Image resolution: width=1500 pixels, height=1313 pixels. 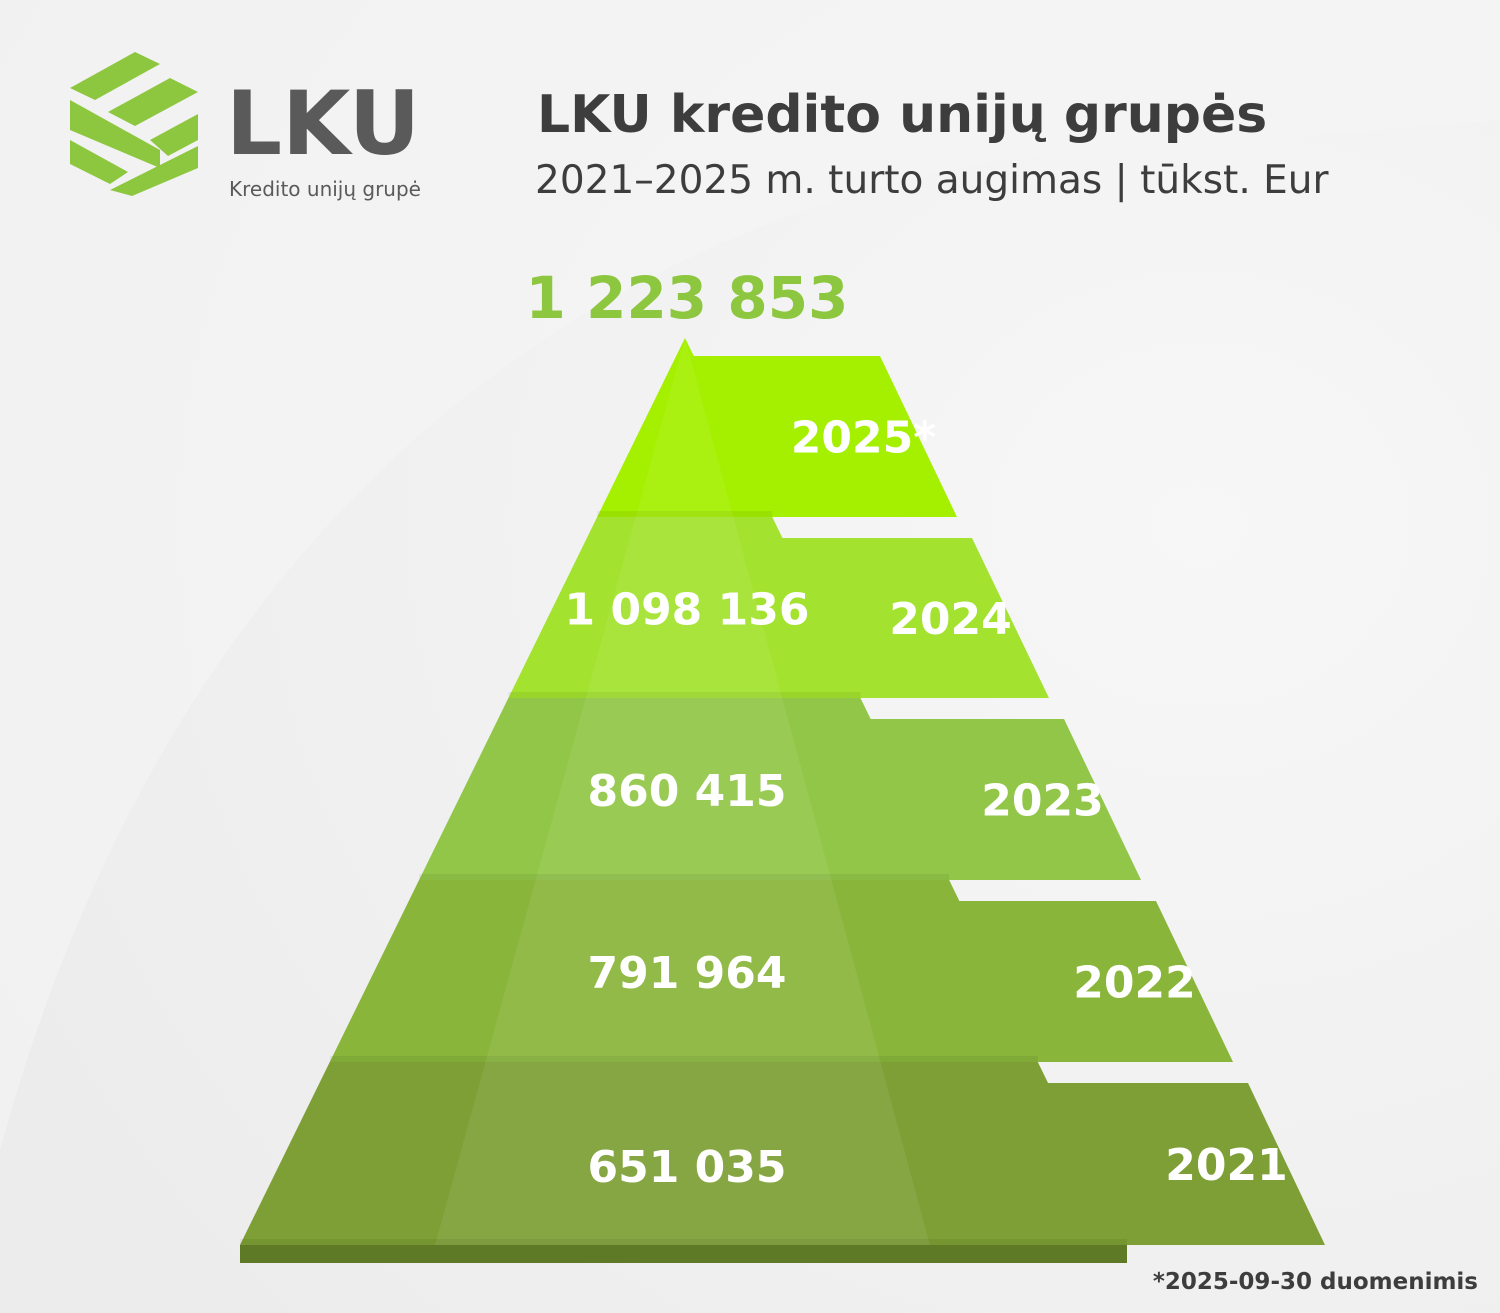 I want to click on value-label: 651 035, so click(x=686, y=1167).